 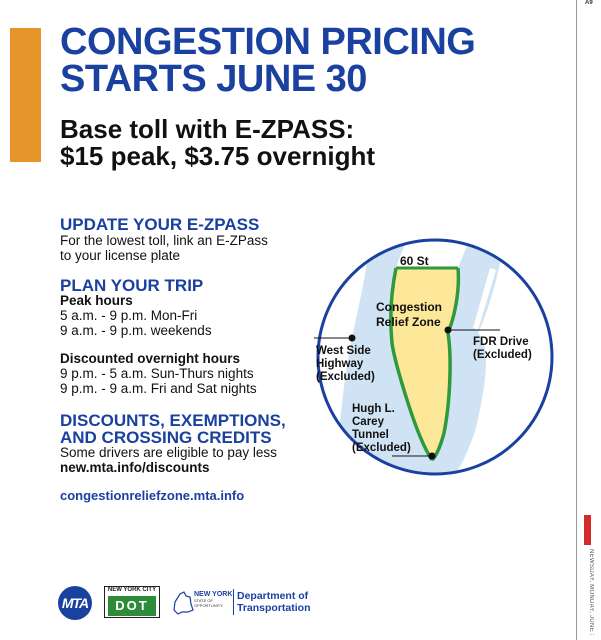 What do you see at coordinates (132, 285) in the screenshot?
I see `plan-trip-heading: PLAN YOUR TRIP` at bounding box center [132, 285].